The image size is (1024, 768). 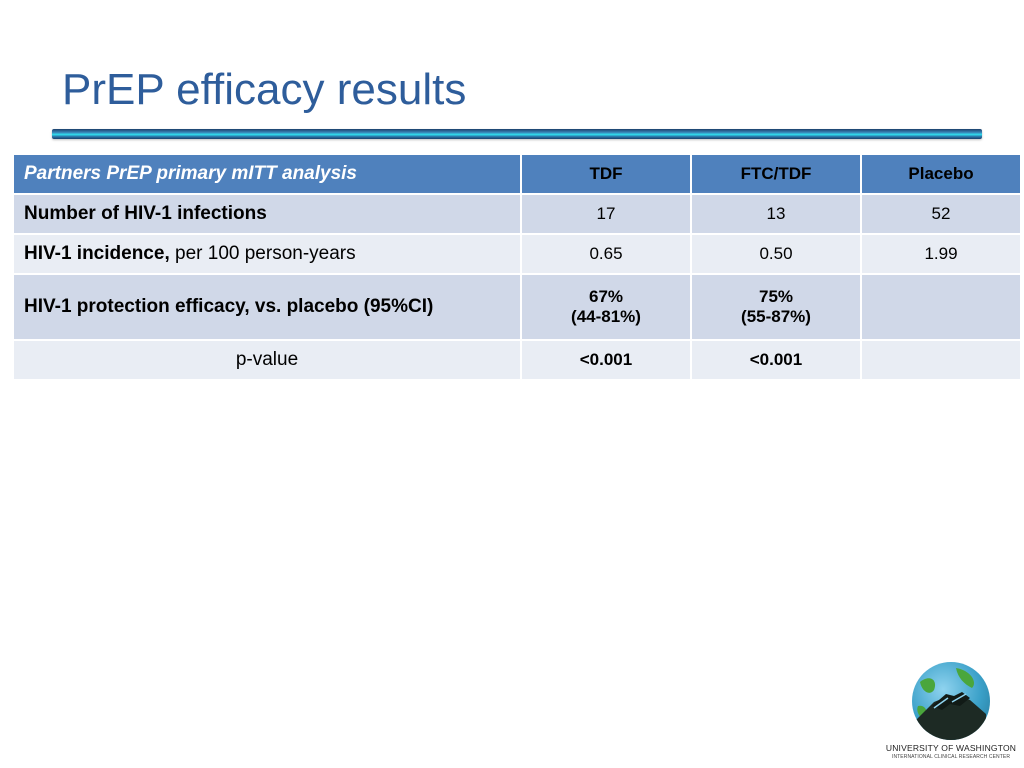 I want to click on slide-title: PrEP efficacy results, so click(x=264, y=89).